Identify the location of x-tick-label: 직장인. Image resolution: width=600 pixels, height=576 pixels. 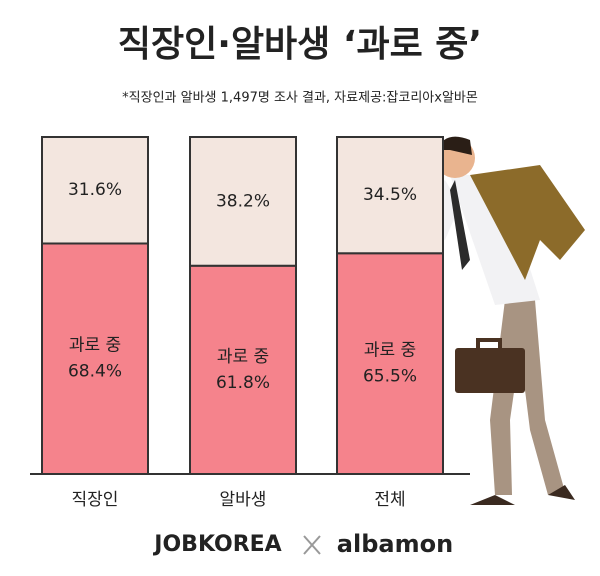
(95, 500).